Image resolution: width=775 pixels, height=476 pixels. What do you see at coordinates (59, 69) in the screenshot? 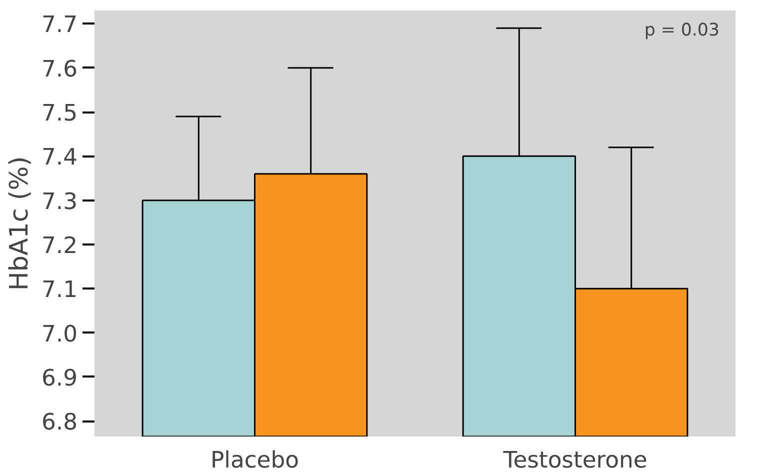
I see `y-tick-label: 7.6` at bounding box center [59, 69].